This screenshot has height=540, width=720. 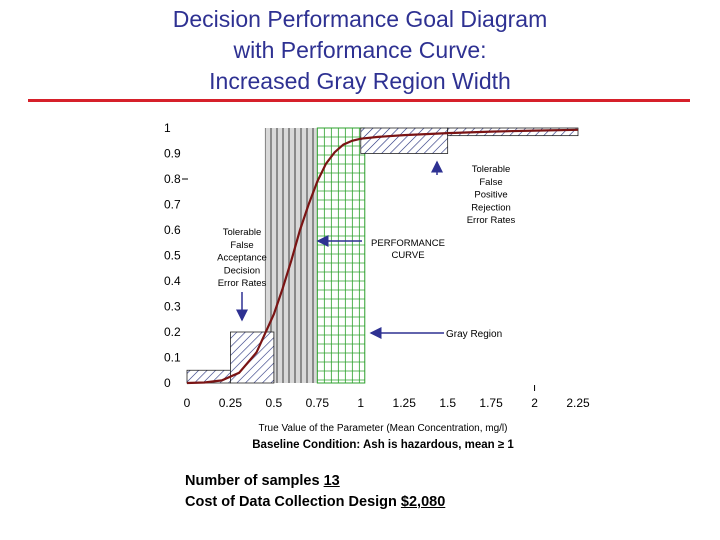 I want to click on samples-label: Number of samples, so click(x=254, y=481).